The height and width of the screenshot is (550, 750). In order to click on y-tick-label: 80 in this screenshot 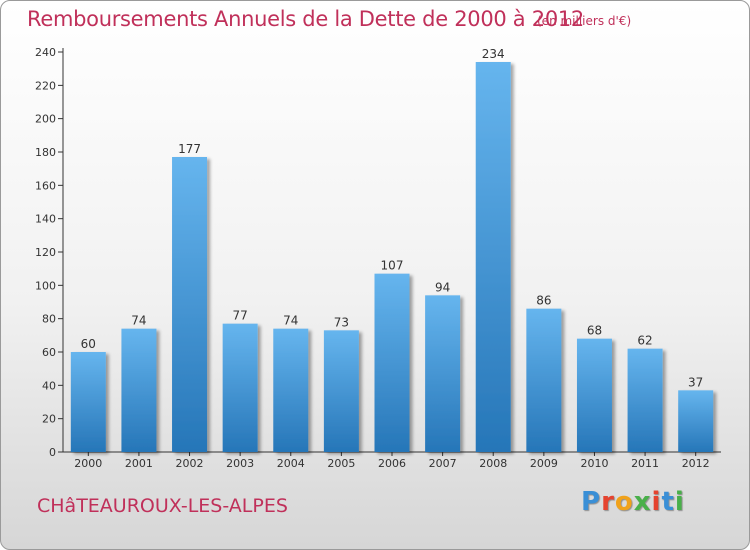, I will do `click(49, 319)`.